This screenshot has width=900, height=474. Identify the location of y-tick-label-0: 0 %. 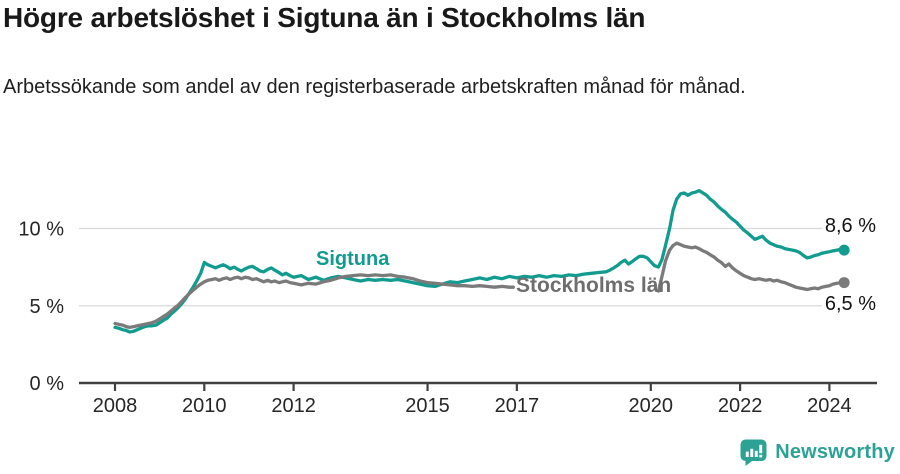
(47, 384).